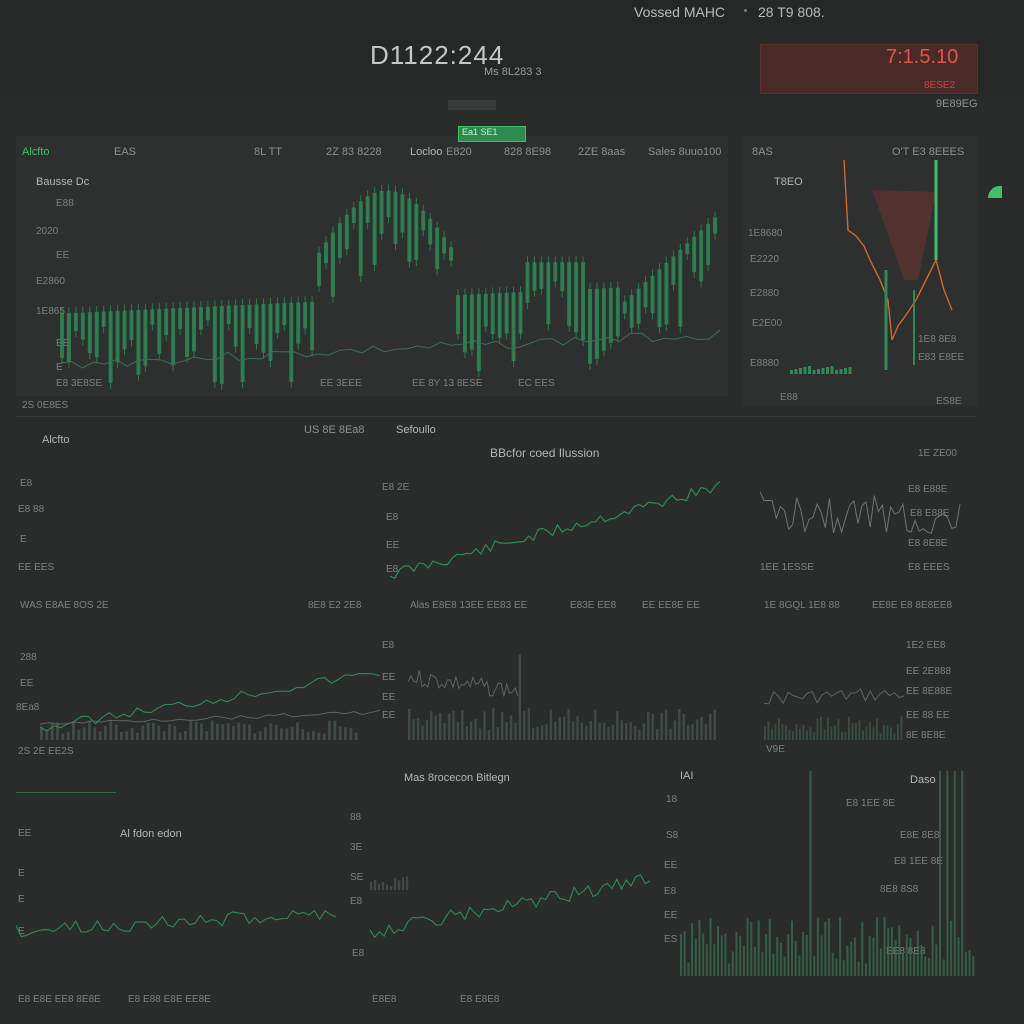 This screenshot has height=1024, width=1024. I want to click on volatility-line, so click(860, 513).